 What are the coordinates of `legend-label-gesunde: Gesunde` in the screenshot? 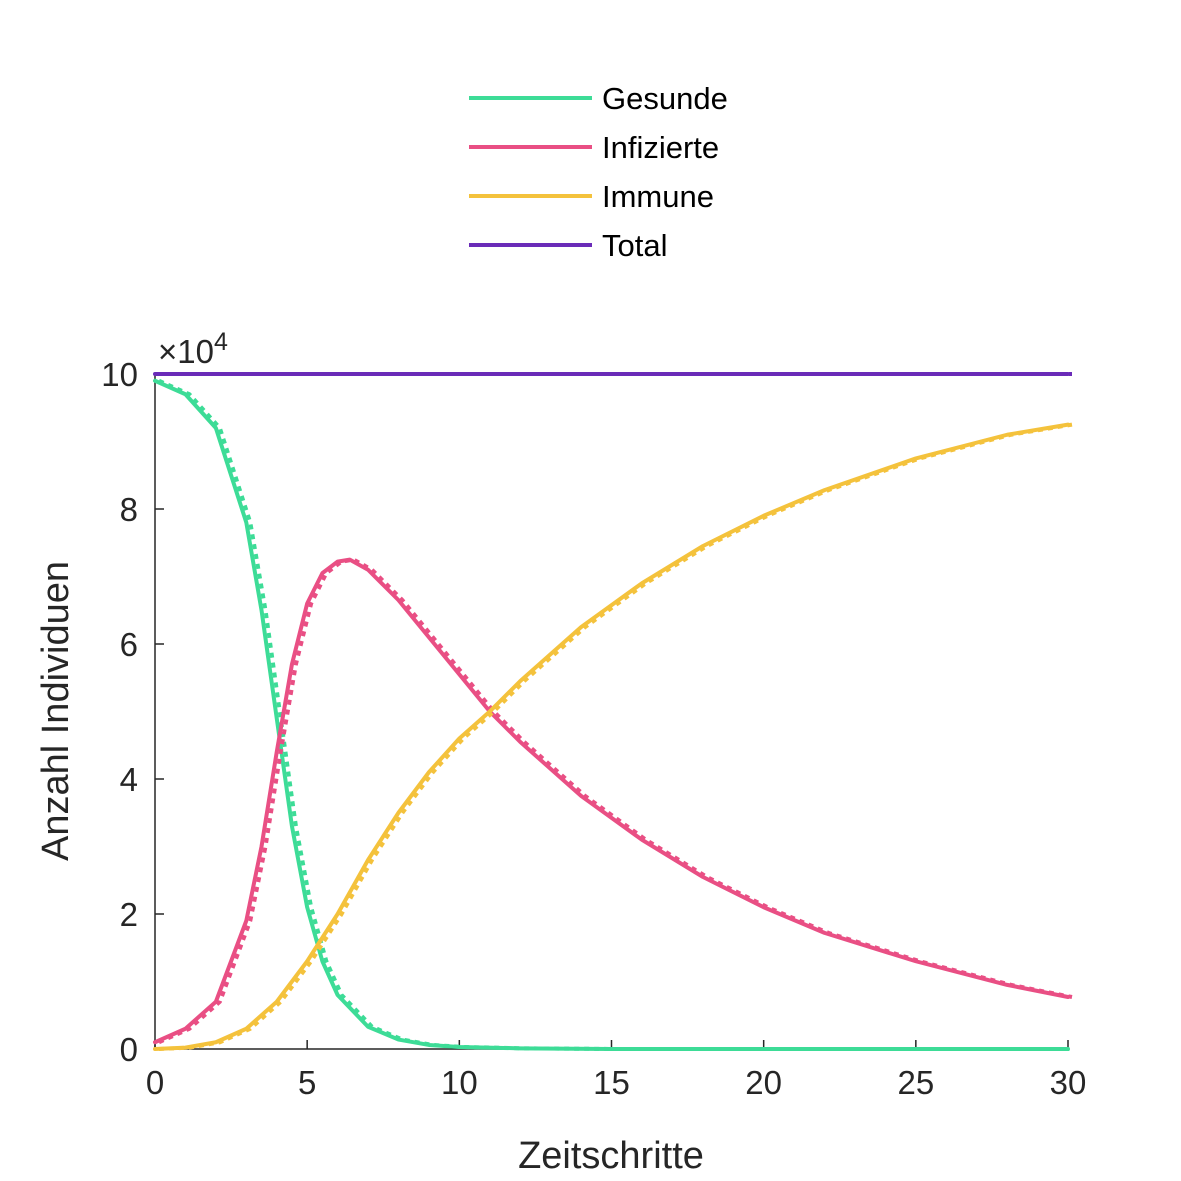 It's located at (665, 98).